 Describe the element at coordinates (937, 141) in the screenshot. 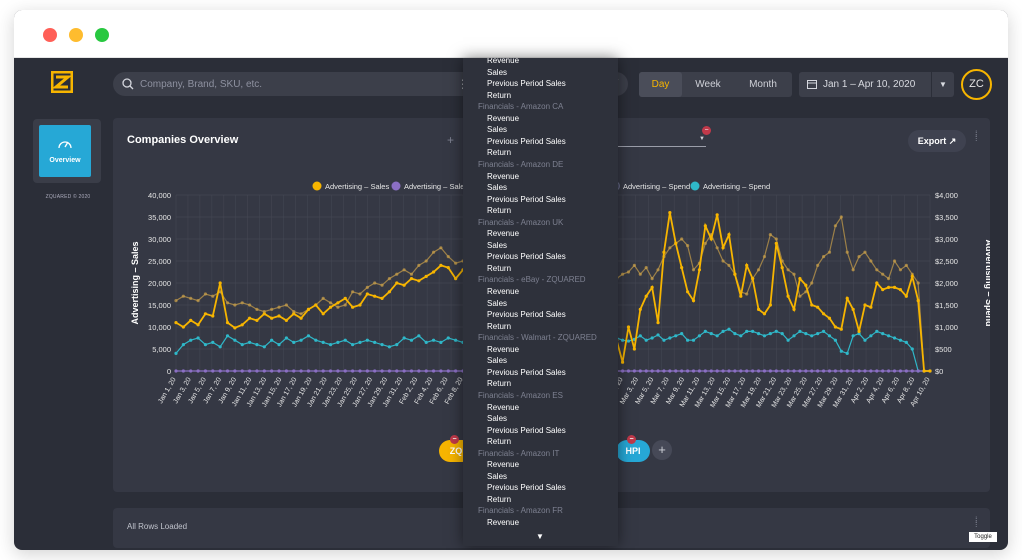

I see `export-button: Export ↗` at that location.